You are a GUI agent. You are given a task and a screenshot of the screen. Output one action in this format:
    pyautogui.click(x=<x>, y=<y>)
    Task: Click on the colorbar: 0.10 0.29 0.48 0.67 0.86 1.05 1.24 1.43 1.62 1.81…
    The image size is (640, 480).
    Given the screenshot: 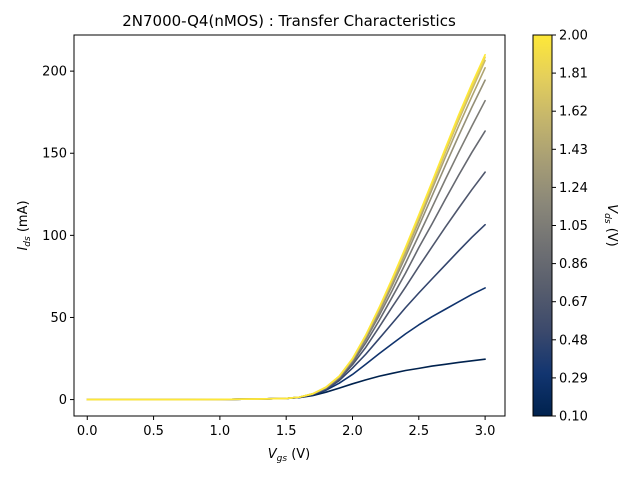 What is the action you would take?
    pyautogui.click(x=560, y=227)
    